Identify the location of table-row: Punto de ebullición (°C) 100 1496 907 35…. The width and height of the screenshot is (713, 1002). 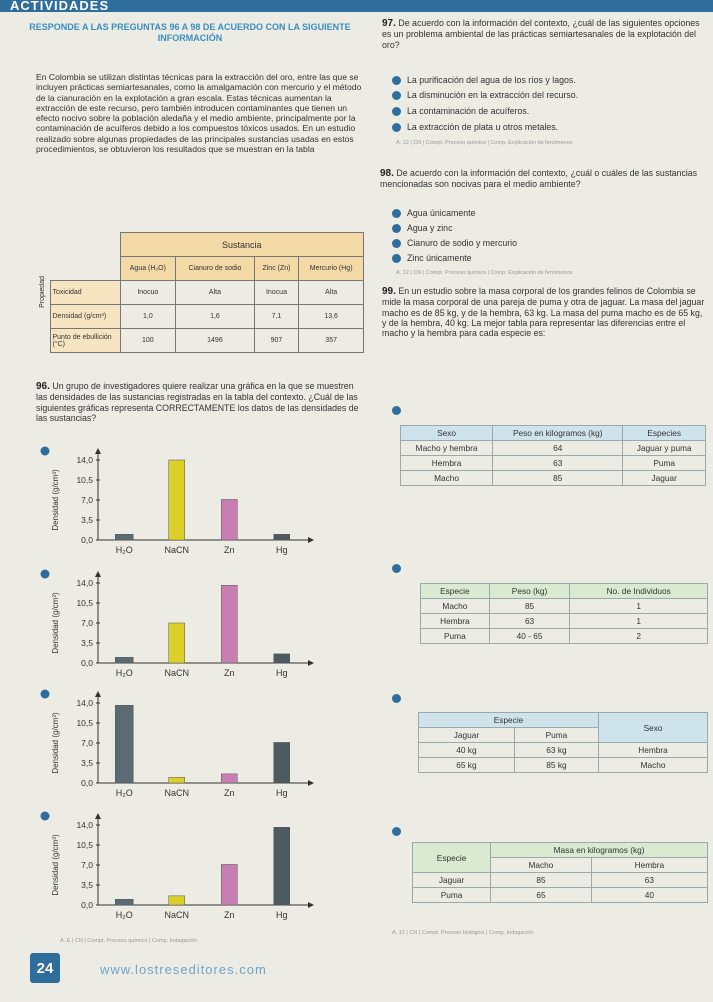
(200, 340).